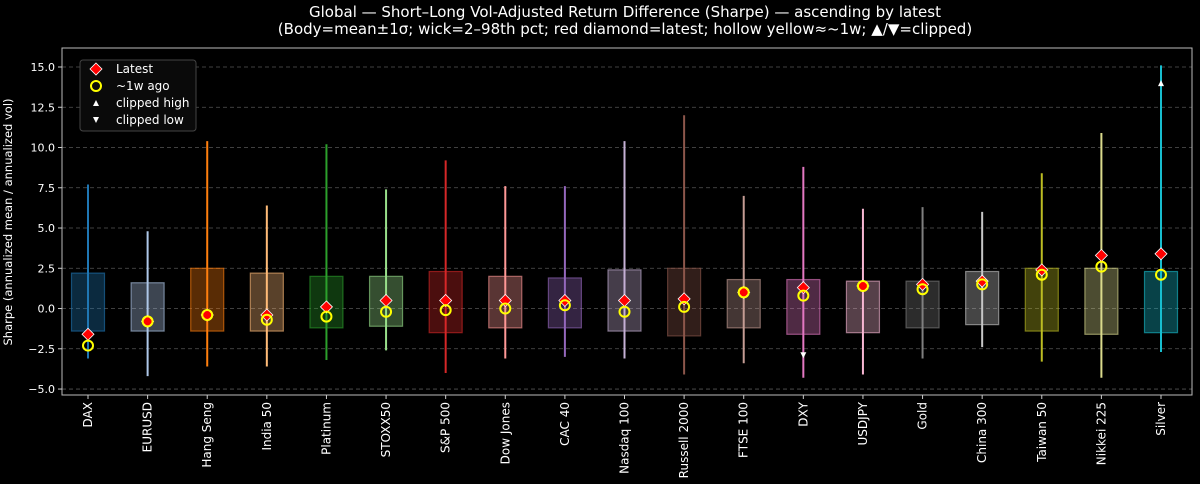 The width and height of the screenshot is (1200, 484). I want to click on clipped-high-marker, so click(1161, 83).